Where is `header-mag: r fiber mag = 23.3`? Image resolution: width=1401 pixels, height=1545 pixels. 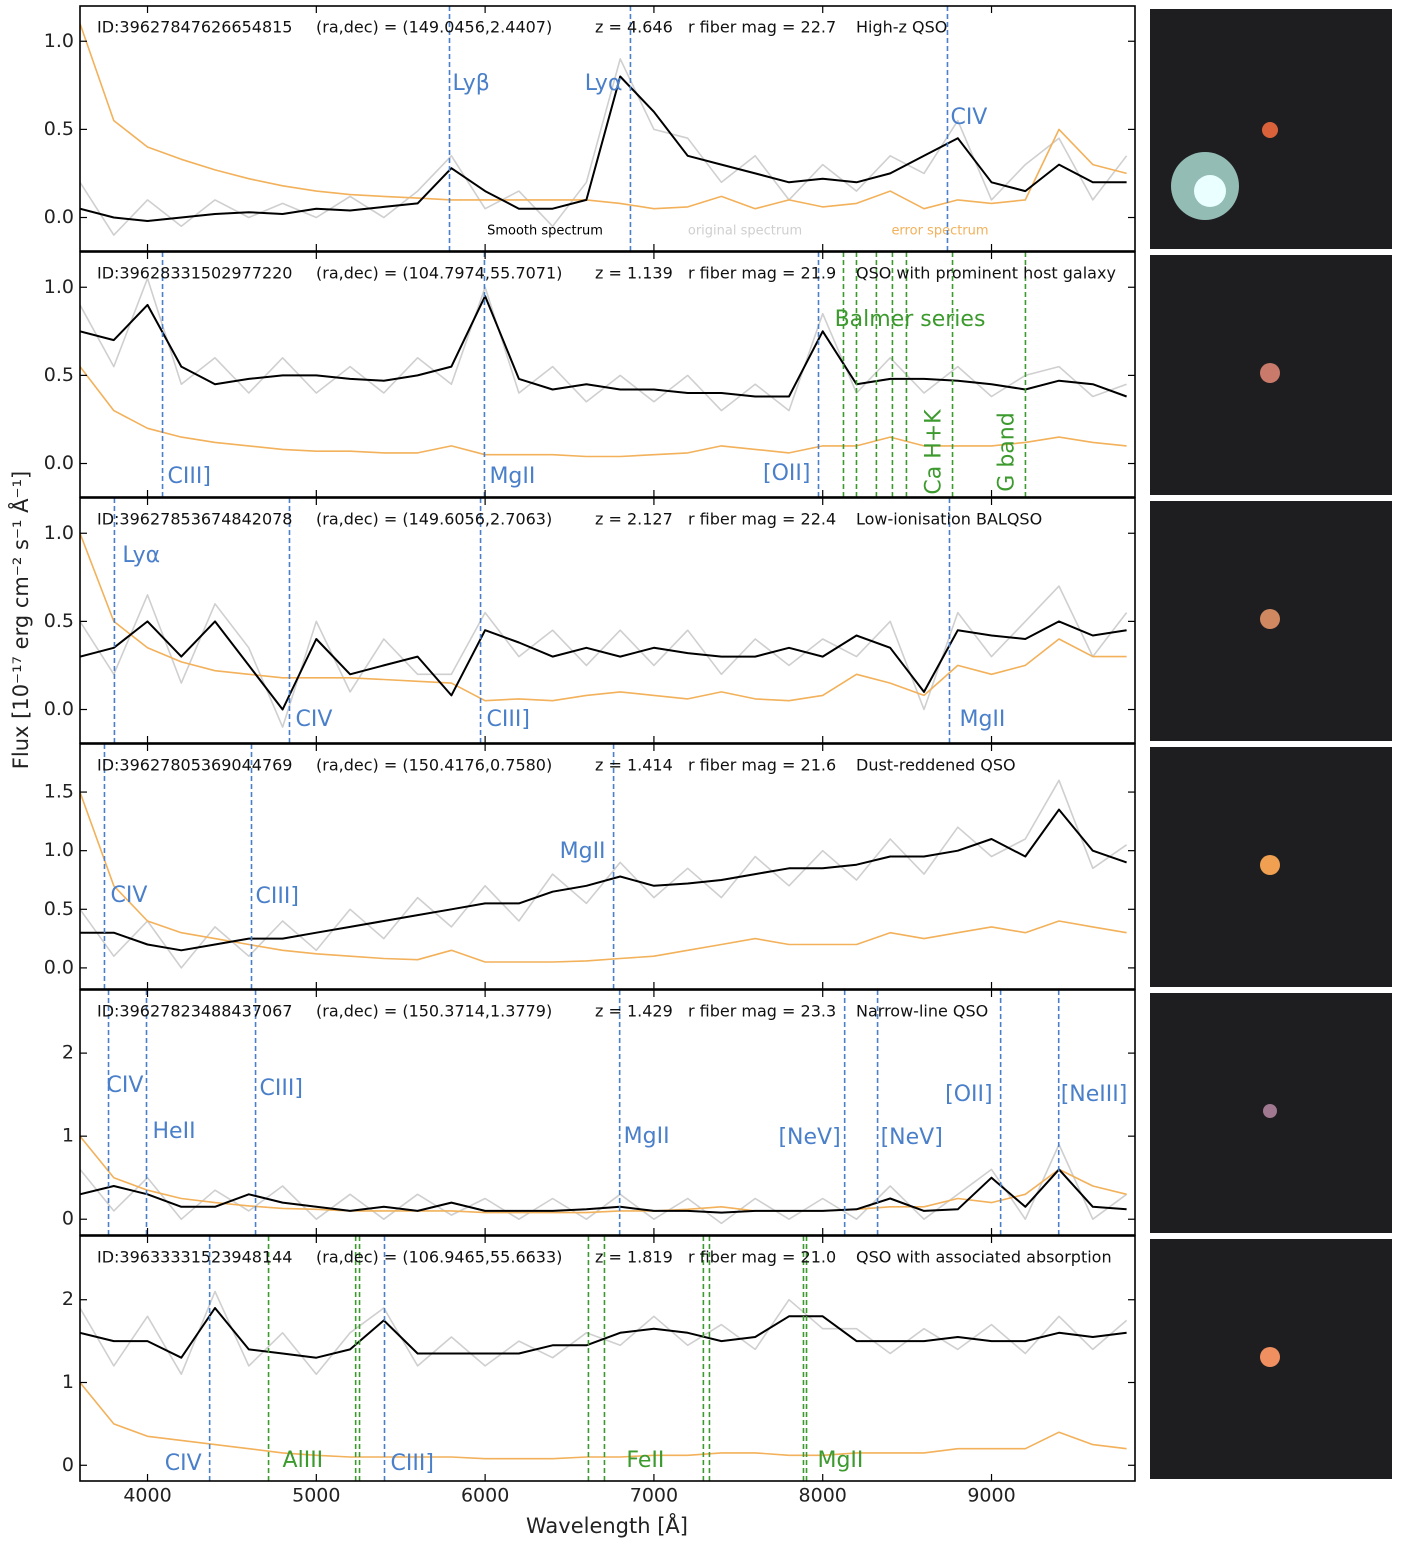
header-mag: r fiber mag = 23.3 is located at coordinates (762, 1011).